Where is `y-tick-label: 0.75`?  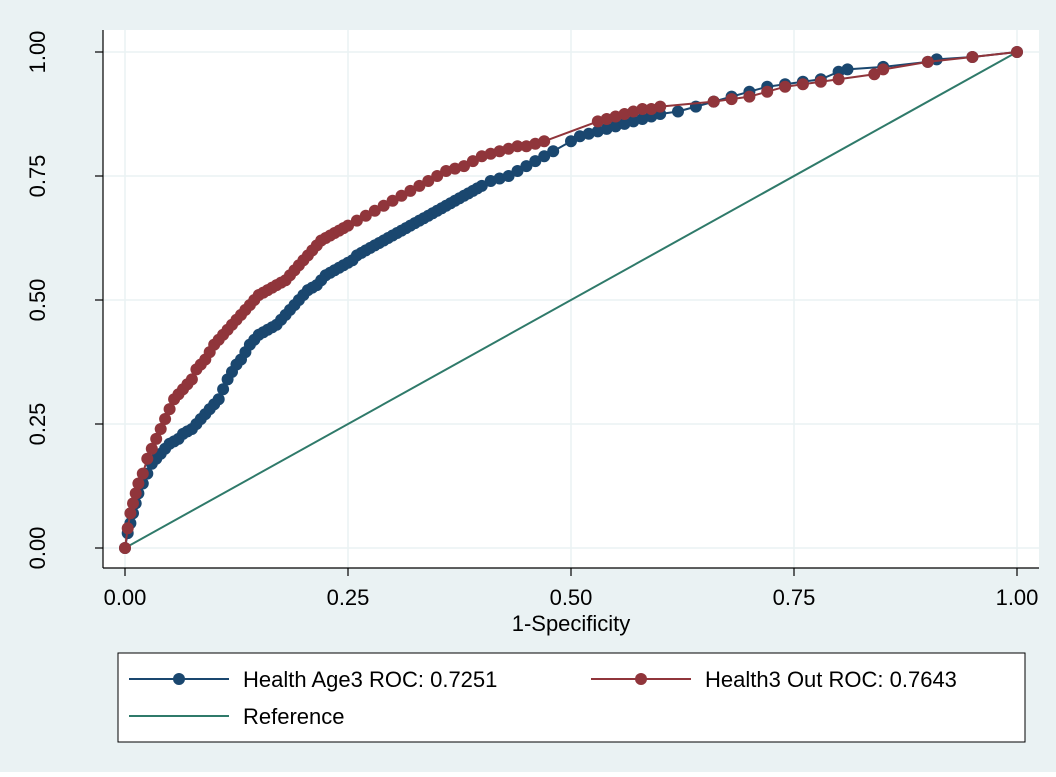
y-tick-label: 0.75 is located at coordinates (37, 176).